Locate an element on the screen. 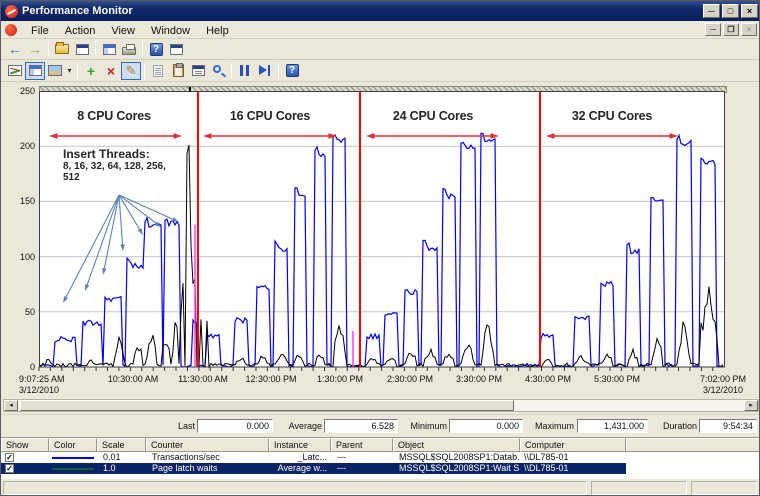 The height and width of the screenshot is (496, 760). time-scrollbar-thumb is located at coordinates (267, 405).